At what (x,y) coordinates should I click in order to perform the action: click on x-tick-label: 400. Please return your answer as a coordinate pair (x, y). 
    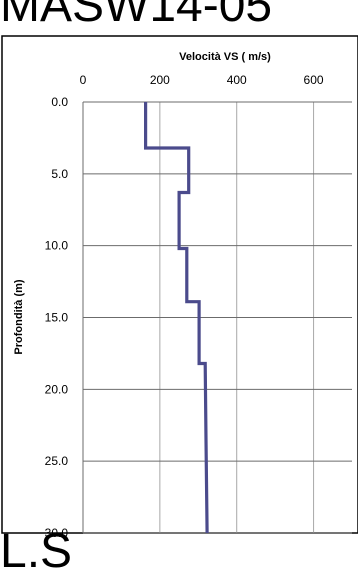
    Looking at the image, I should click on (237, 80).